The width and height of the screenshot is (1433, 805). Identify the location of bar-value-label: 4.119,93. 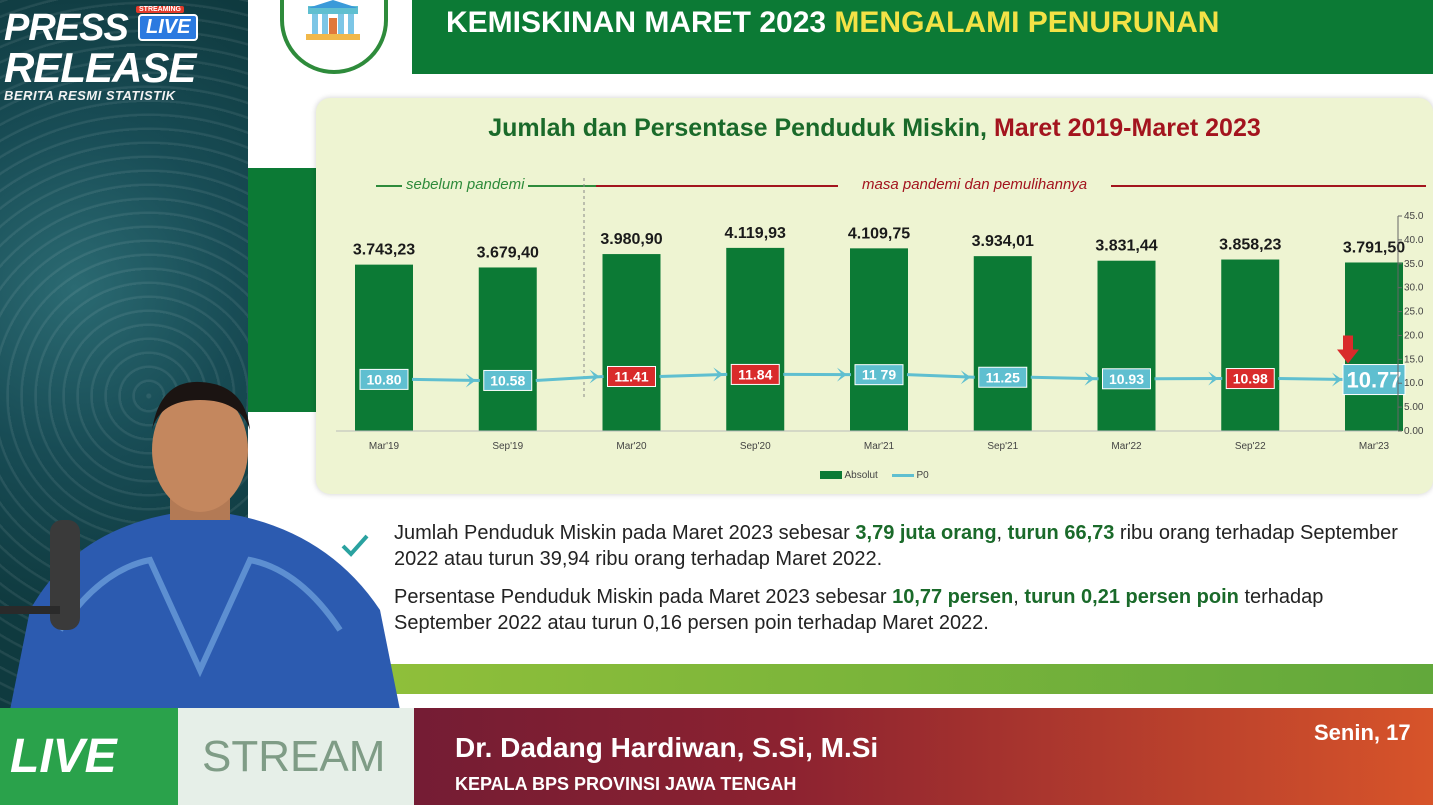
(756, 233).